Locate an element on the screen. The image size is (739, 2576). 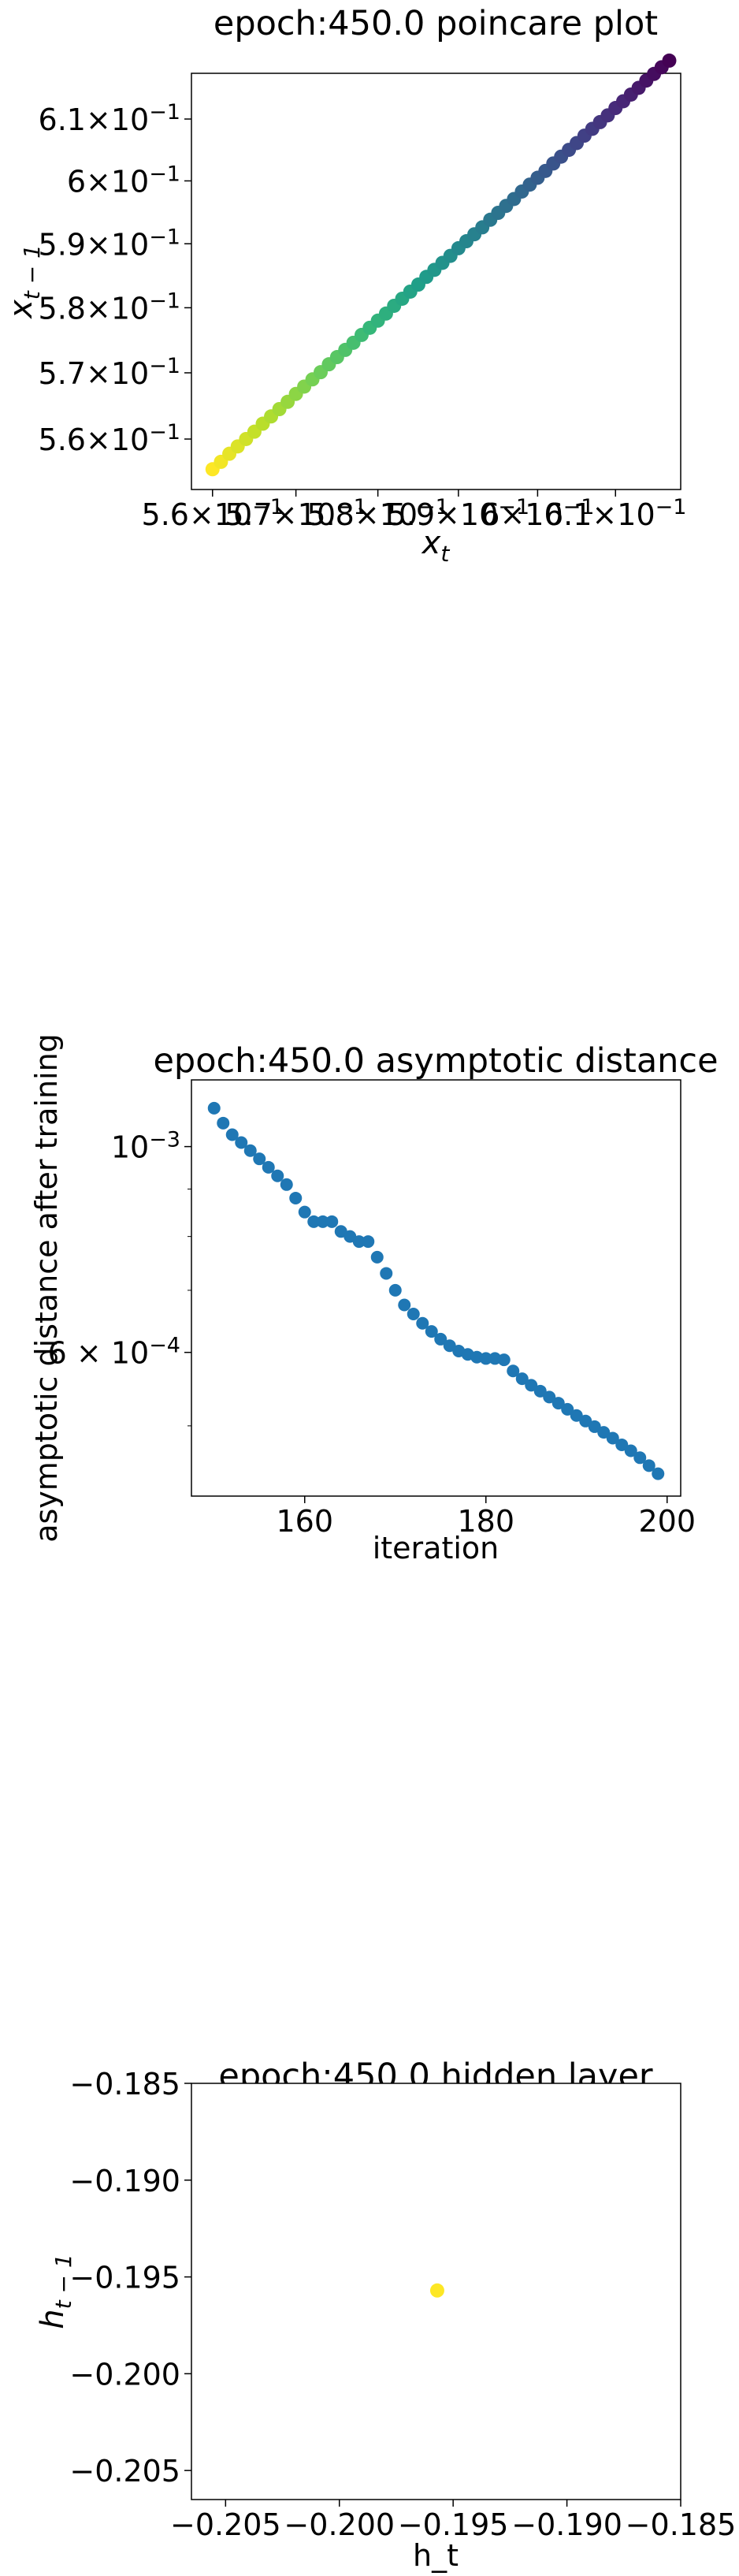
hidden-layer-y-tick-label: −0.190 is located at coordinates (124, 2181).